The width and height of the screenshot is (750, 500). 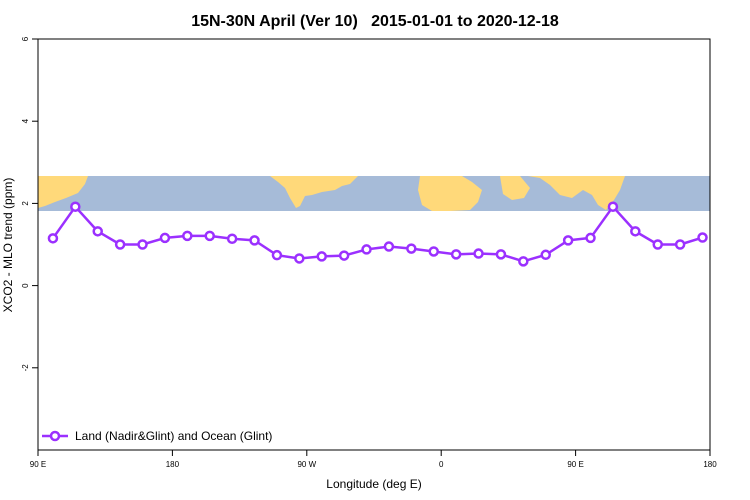 I want to click on y-tick-label: 0, so click(x=25, y=285).